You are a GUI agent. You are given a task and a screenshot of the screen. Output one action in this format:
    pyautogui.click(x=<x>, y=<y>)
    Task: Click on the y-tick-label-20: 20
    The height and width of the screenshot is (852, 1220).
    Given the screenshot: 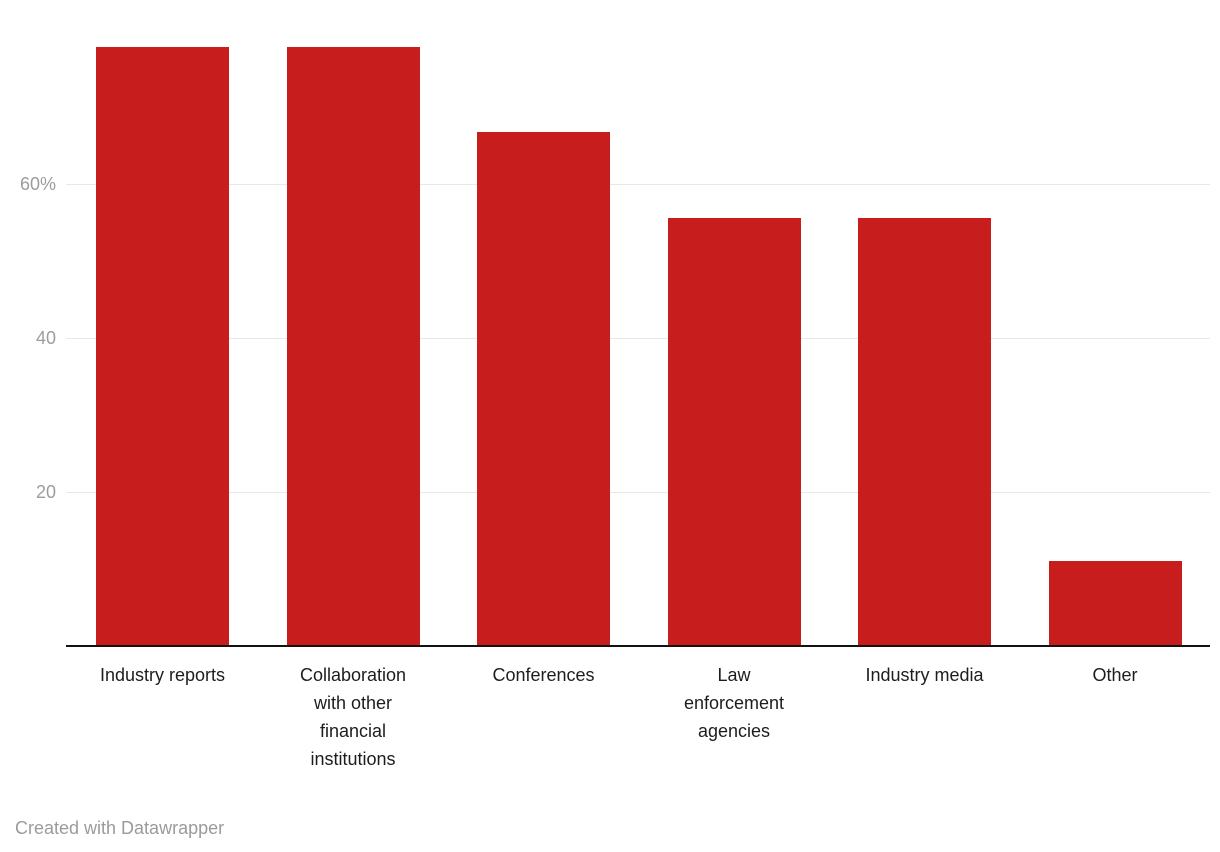 What is the action you would take?
    pyautogui.click(x=45, y=492)
    